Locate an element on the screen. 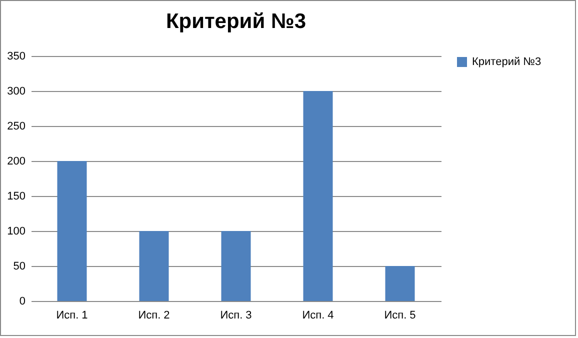  x-tick-label: Исп. 5 is located at coordinates (400, 316).